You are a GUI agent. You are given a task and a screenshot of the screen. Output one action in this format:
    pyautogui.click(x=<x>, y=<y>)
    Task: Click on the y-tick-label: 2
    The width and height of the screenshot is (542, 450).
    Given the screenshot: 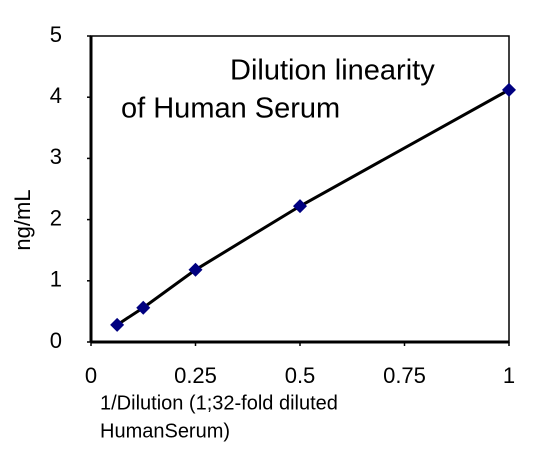 What is the action you would take?
    pyautogui.click(x=56, y=217)
    